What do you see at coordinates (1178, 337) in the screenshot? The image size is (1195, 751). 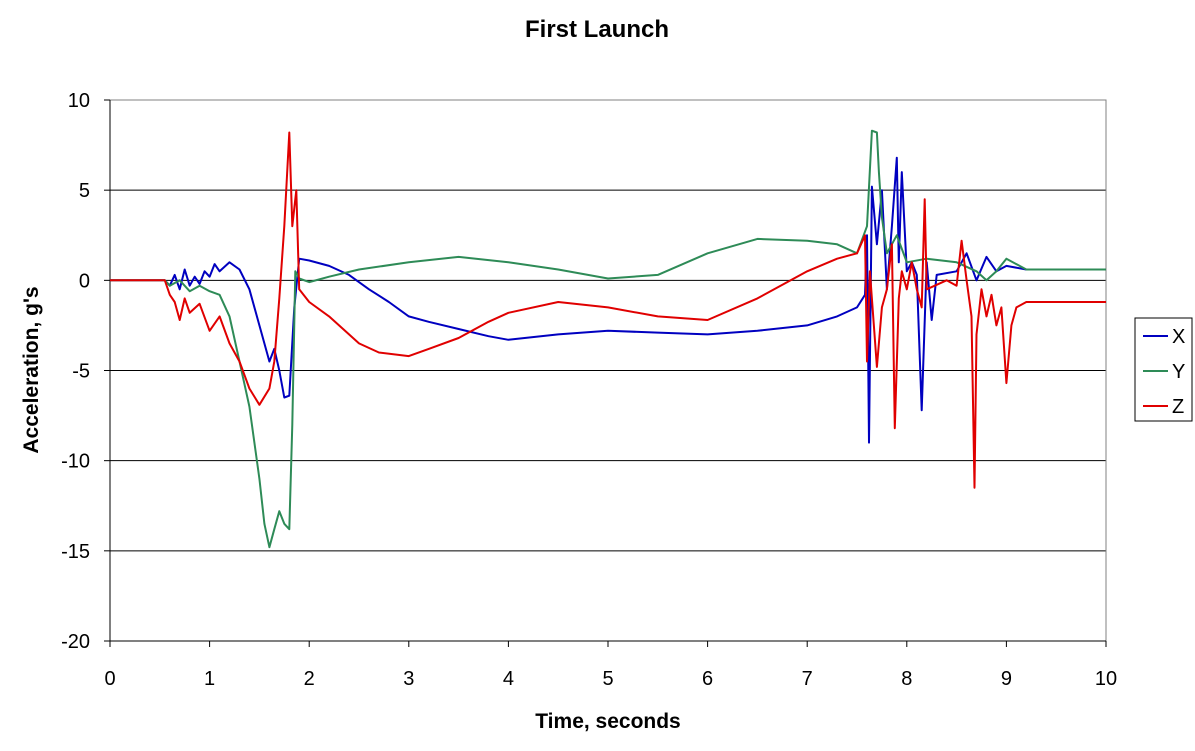 I see `legend-label-x: X` at bounding box center [1178, 337].